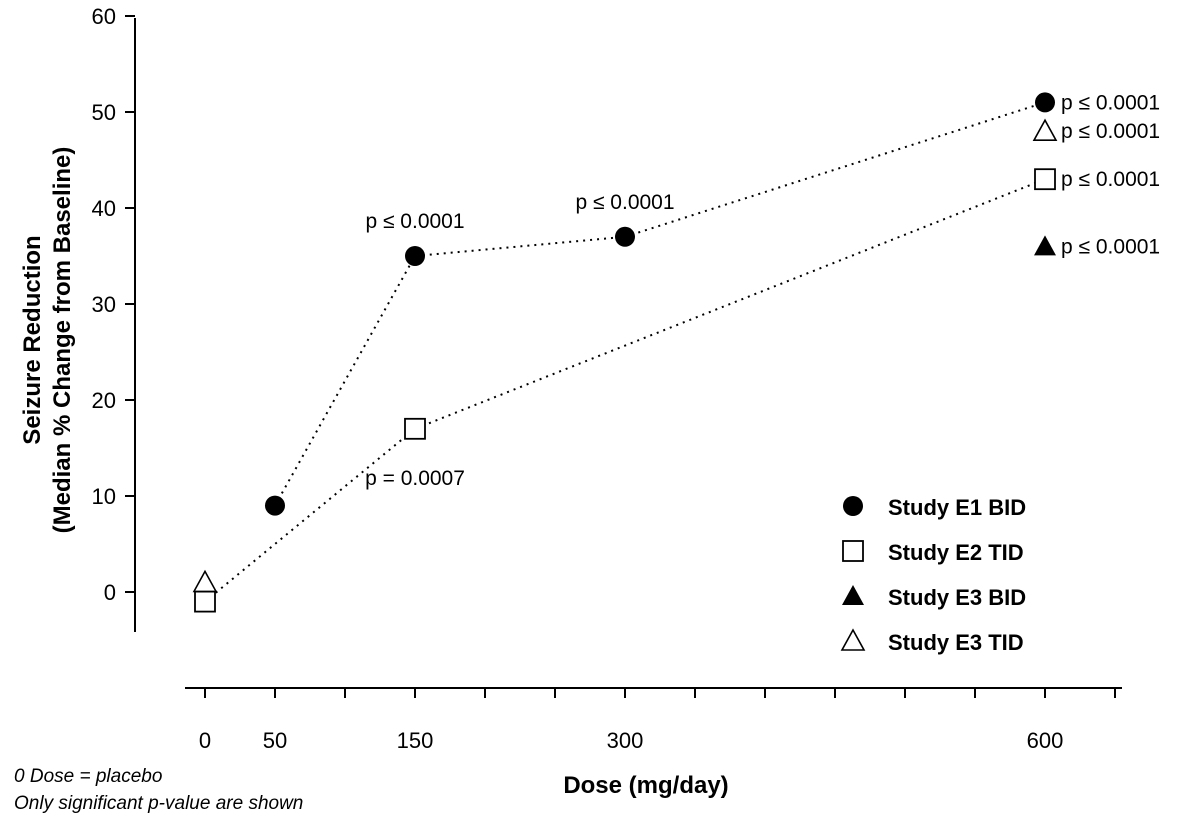 The image size is (1186, 819). Describe the element at coordinates (88, 776) in the screenshot. I see `footnote-placebo: 0 Dose = placebo` at that location.